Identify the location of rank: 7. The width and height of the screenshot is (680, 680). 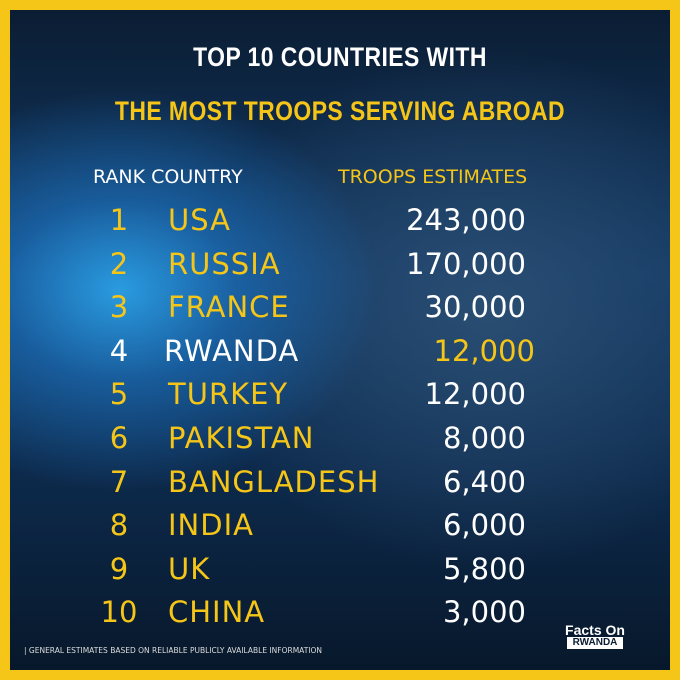
(119, 481).